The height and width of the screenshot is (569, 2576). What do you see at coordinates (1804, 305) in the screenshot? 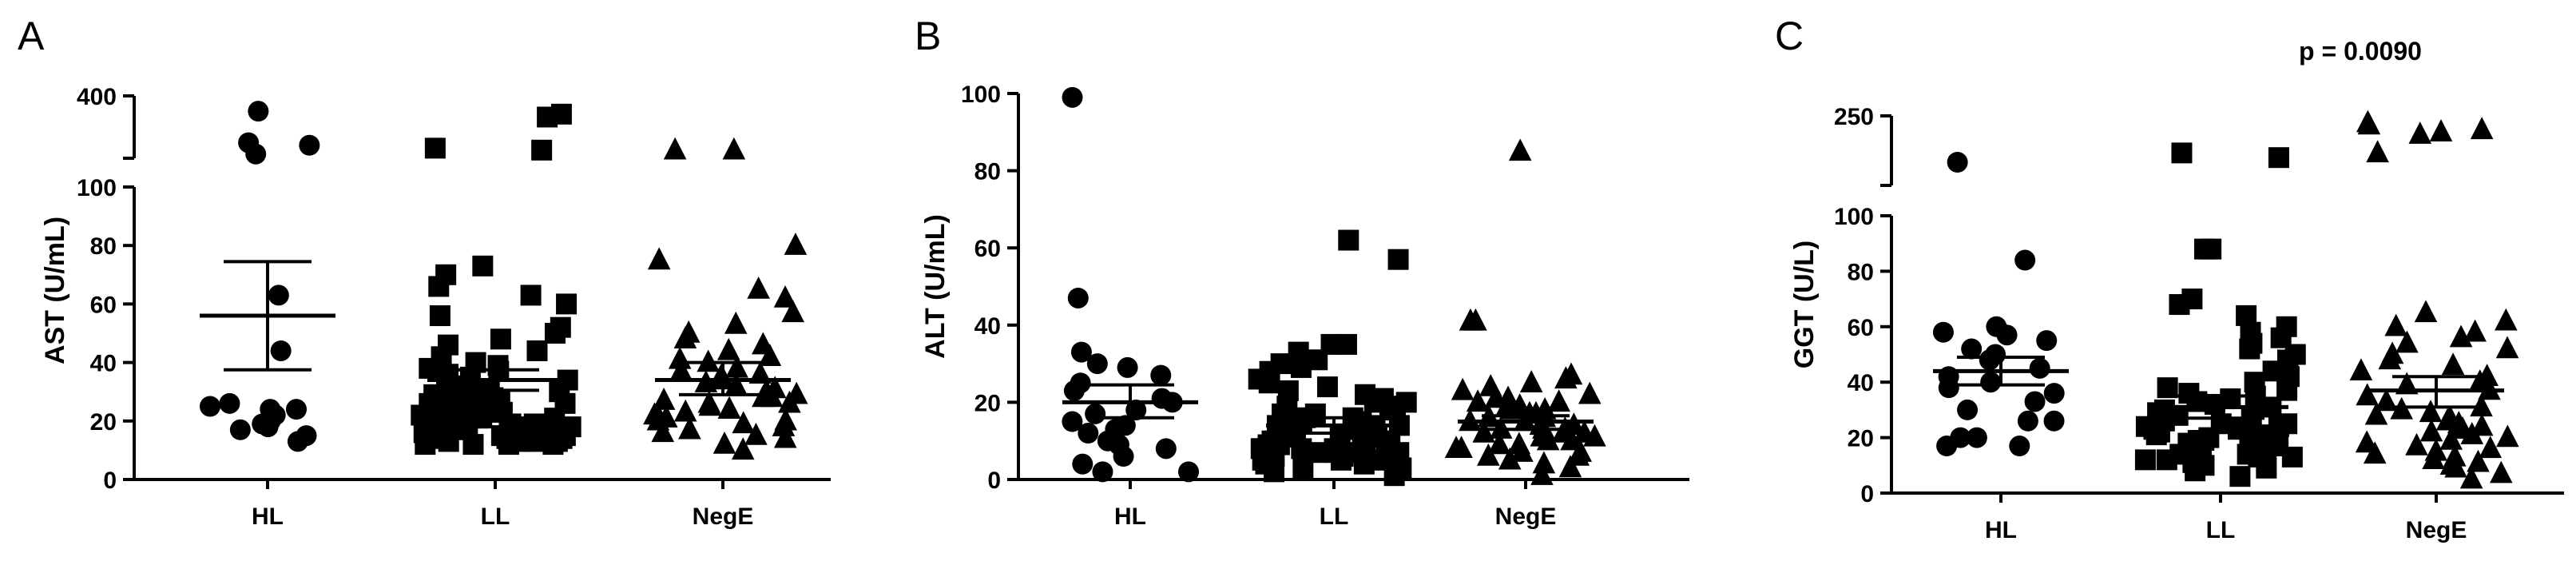
I see `y-axis-label: GGT (U/L)` at bounding box center [1804, 305].